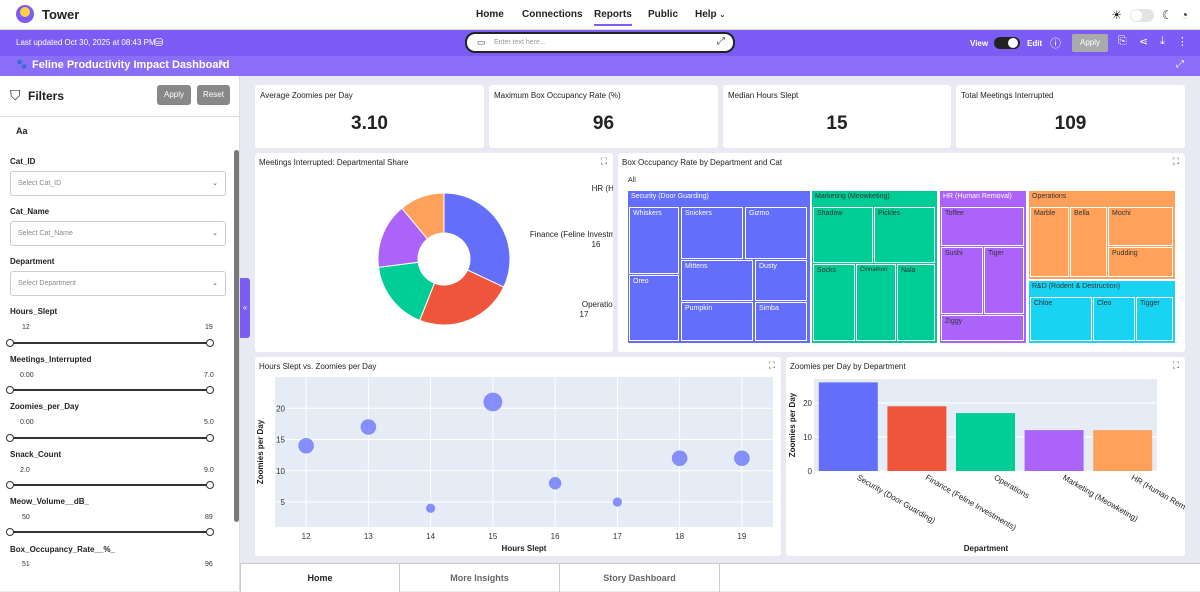  What do you see at coordinates (1143, 42) in the screenshot?
I see `share-icon: ⋖` at bounding box center [1143, 42].